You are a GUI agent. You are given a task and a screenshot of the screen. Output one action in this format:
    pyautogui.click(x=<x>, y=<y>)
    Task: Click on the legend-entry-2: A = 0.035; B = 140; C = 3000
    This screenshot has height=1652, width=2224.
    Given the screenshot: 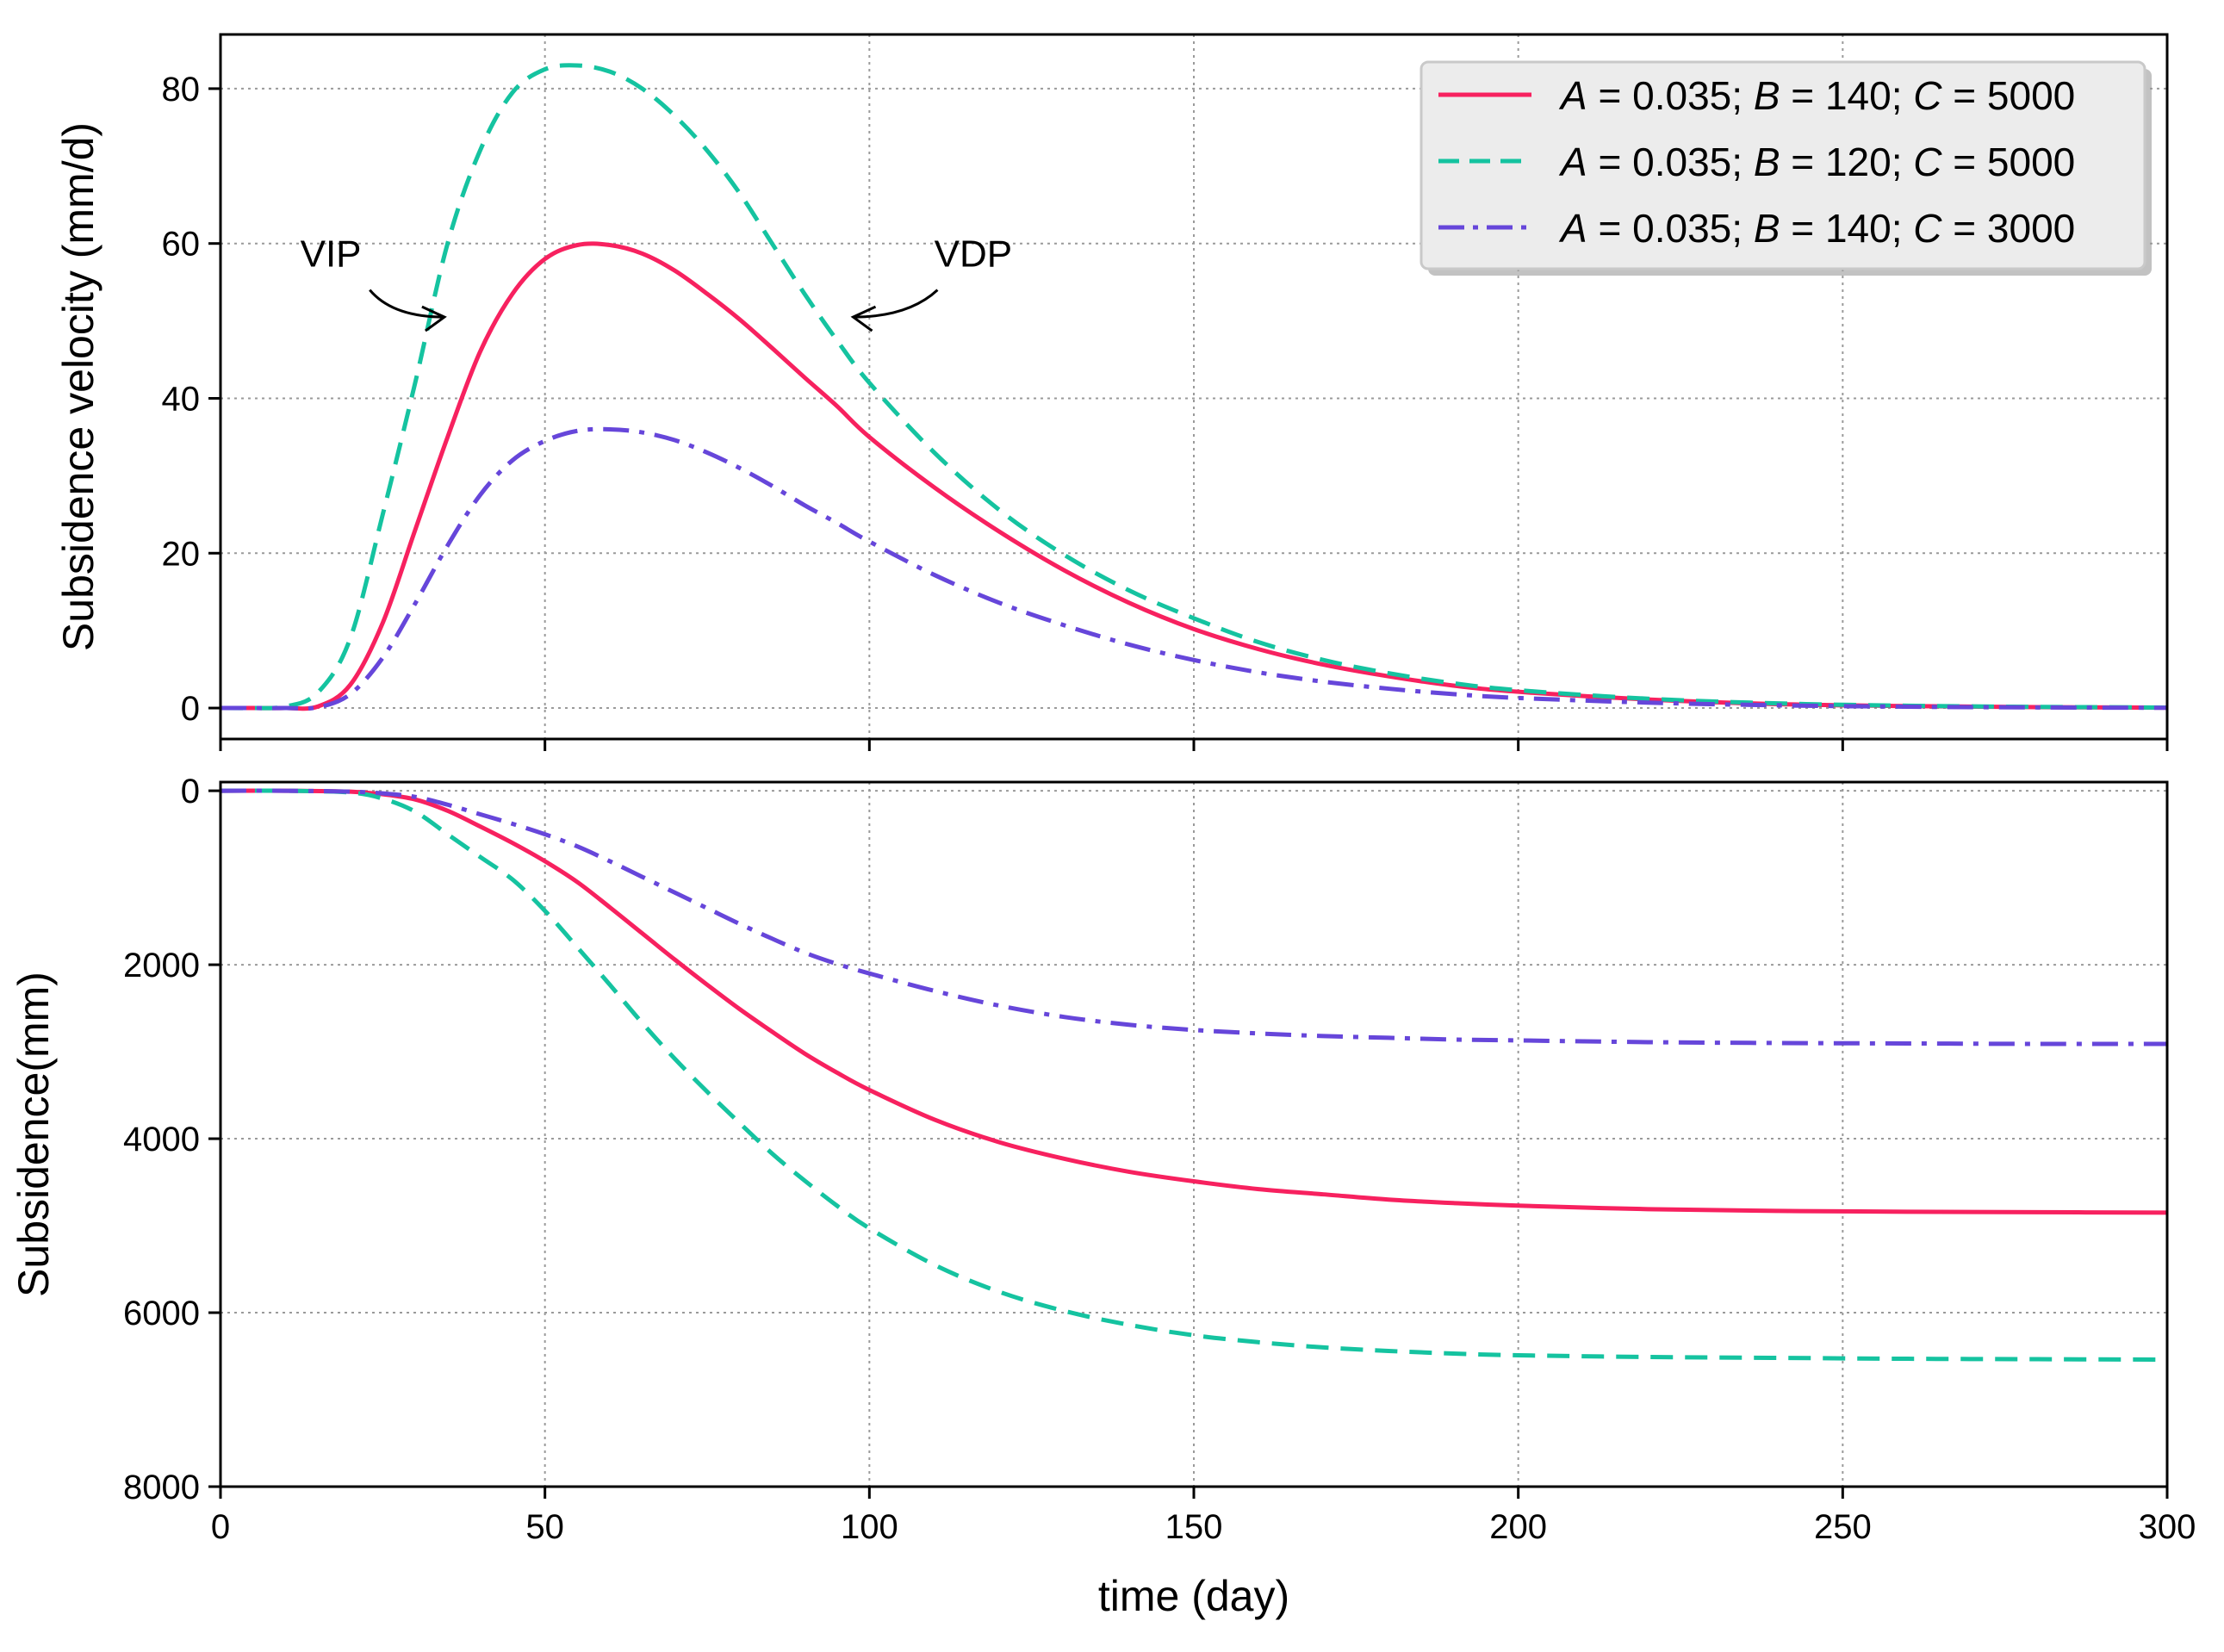 What is the action you would take?
    pyautogui.click(x=1817, y=228)
    